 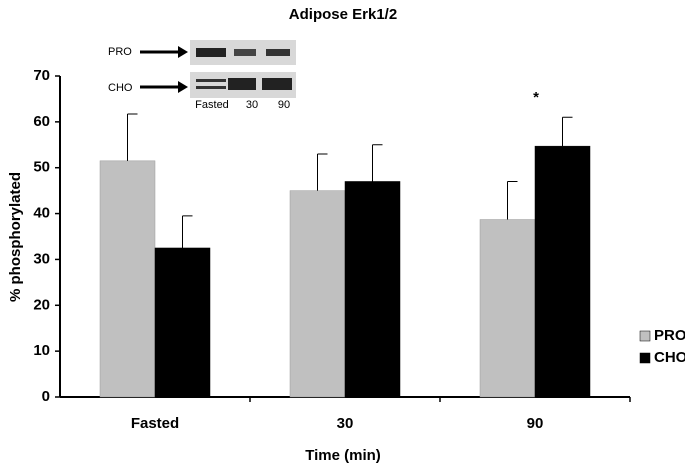 What do you see at coordinates (41, 350) in the screenshot?
I see `y-tick-label: 10` at bounding box center [41, 350].